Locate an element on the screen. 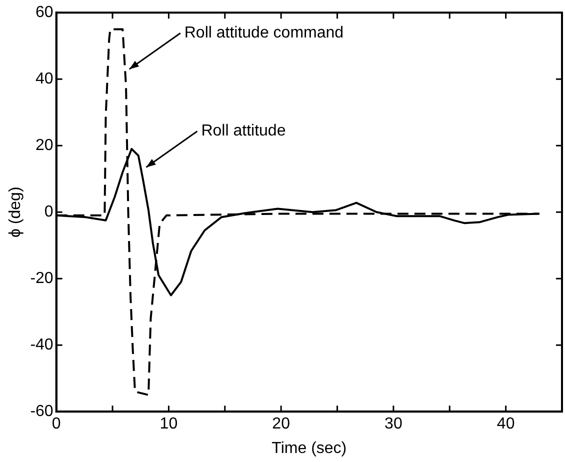 The image size is (565, 462). y-tick-label: 40 is located at coordinates (45, 79).